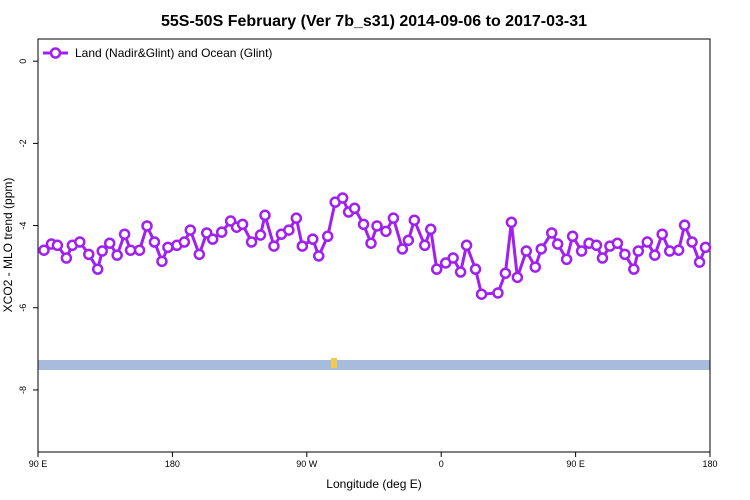  Describe the element at coordinates (173, 53) in the screenshot. I see `legend-label: Land (Nadir&Glint) and Ocean (Glint)` at that location.